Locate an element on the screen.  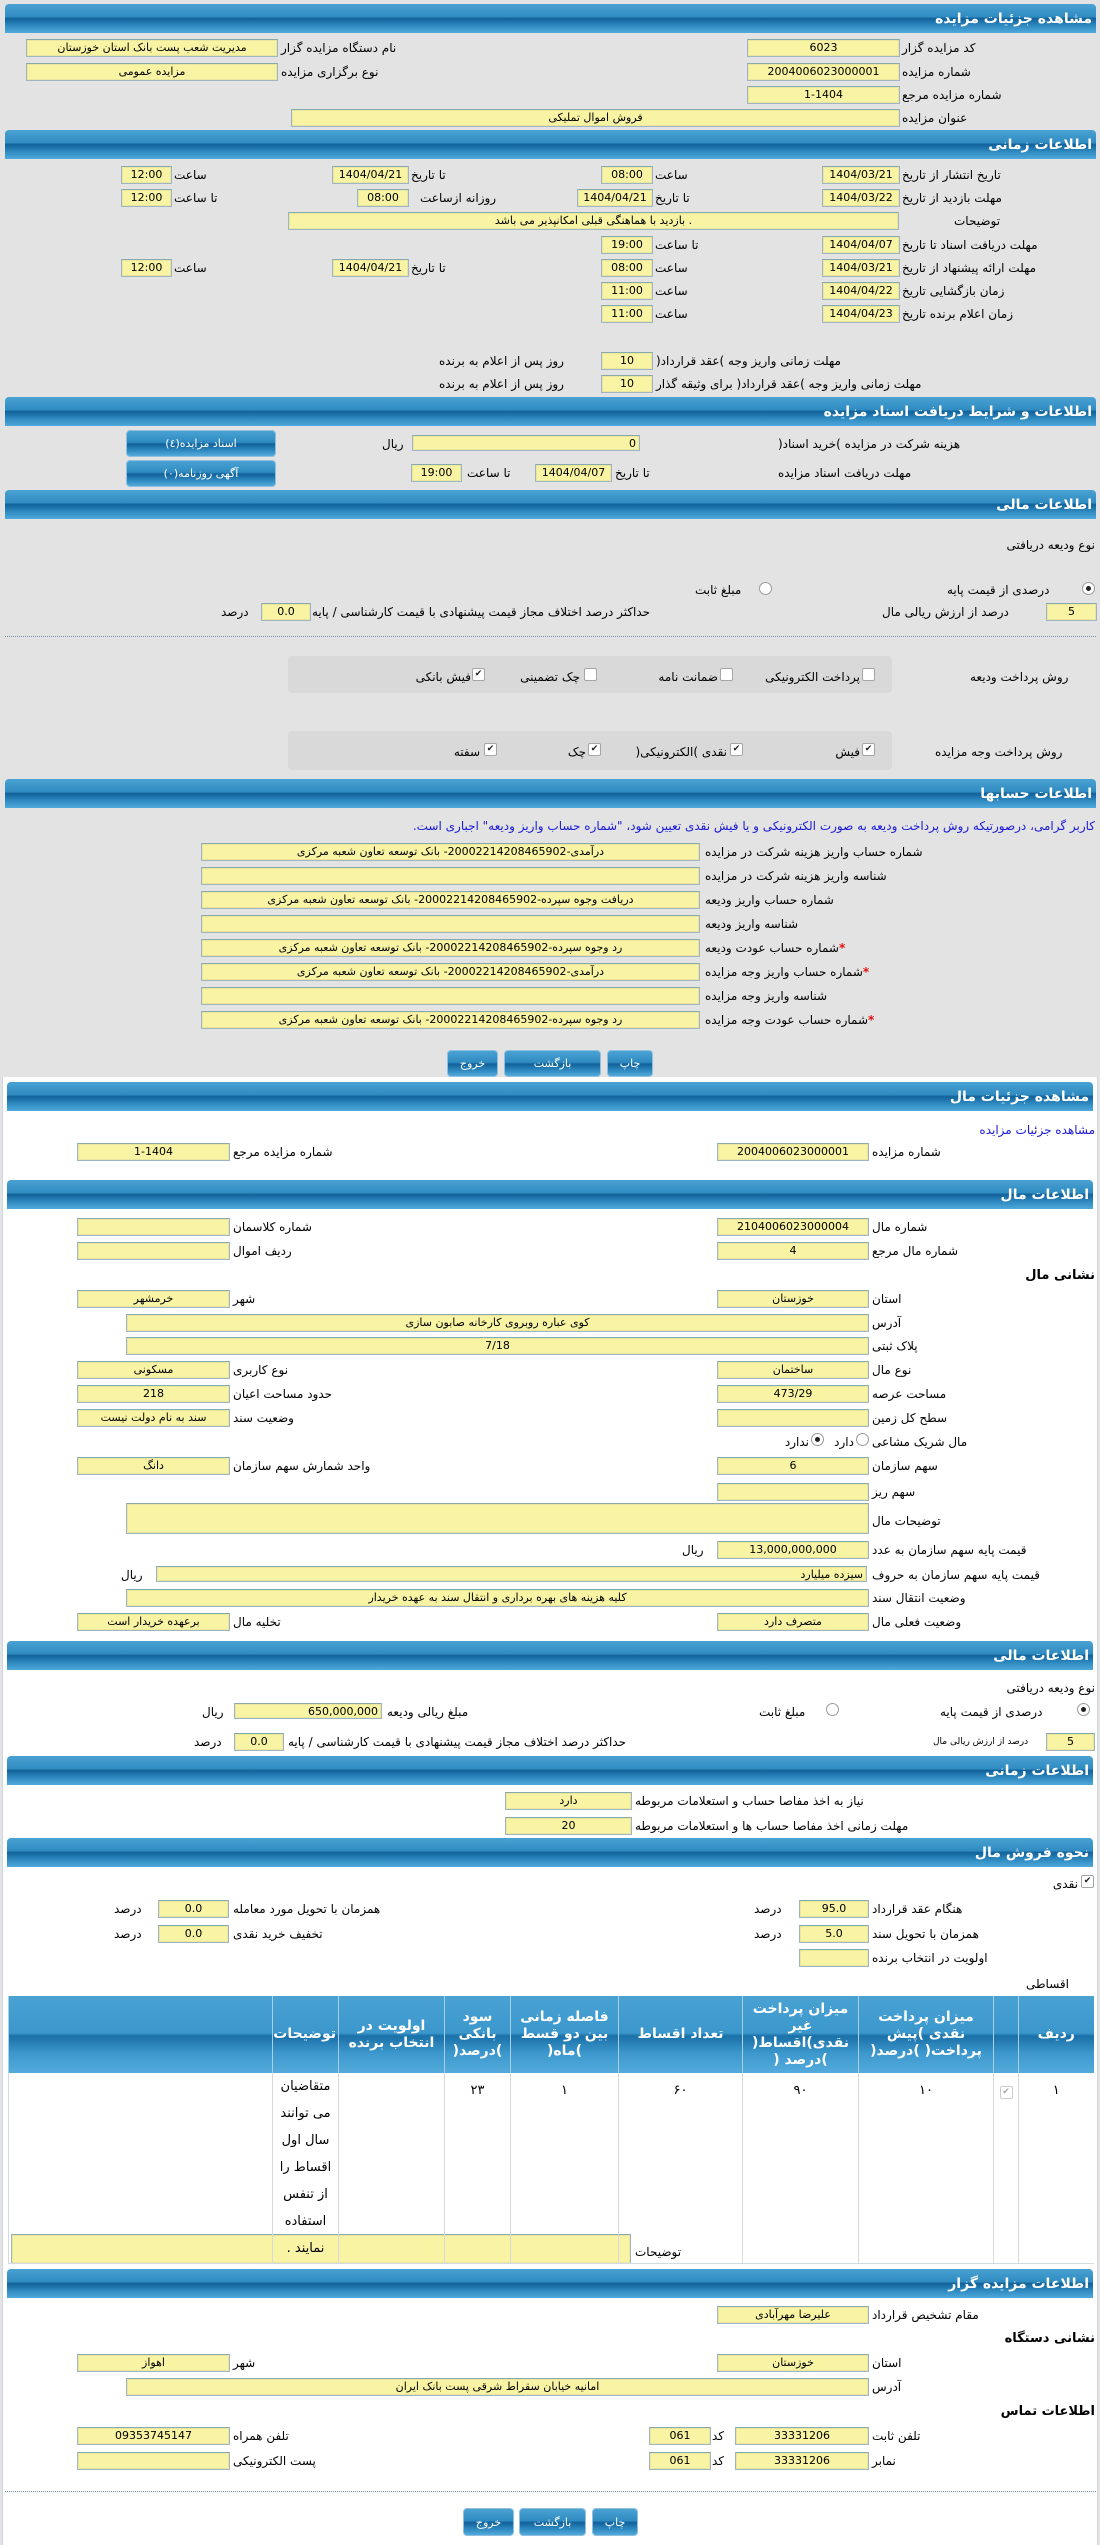
fin2-percent-field: 5 is located at coordinates (1070, 1742).